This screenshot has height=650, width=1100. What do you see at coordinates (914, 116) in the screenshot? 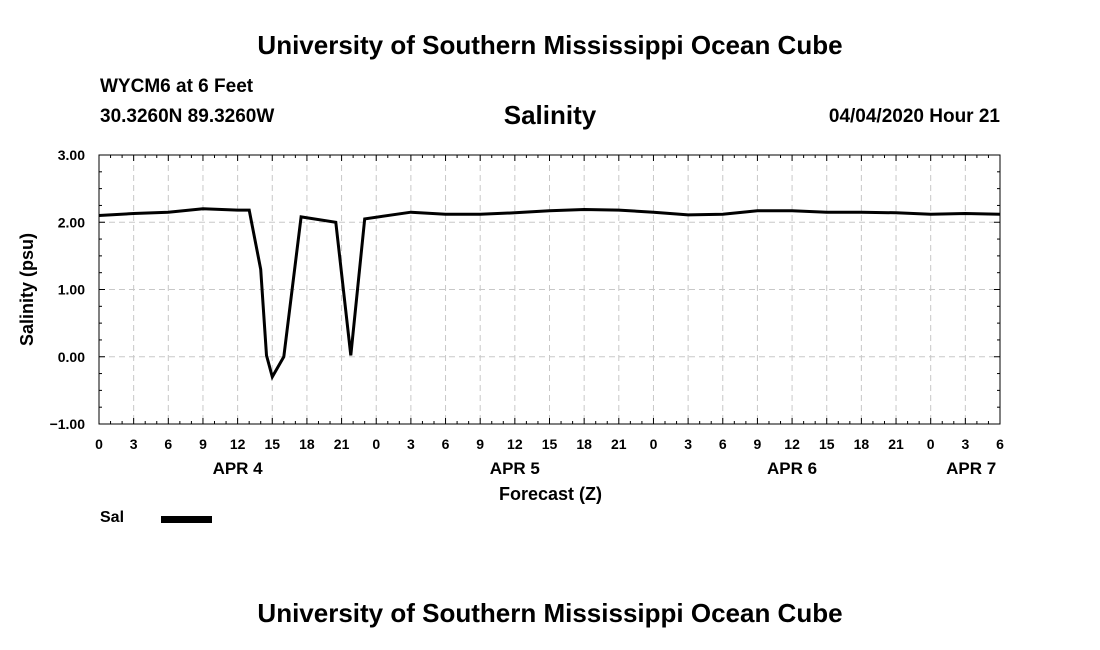
I see `forecast-date: 04/04/2020 Hour 21` at bounding box center [914, 116].